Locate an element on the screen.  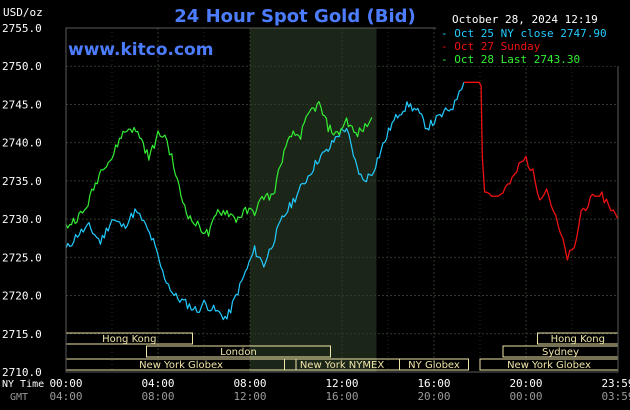
y-tick-label: 2745.0 is located at coordinates (22, 104).